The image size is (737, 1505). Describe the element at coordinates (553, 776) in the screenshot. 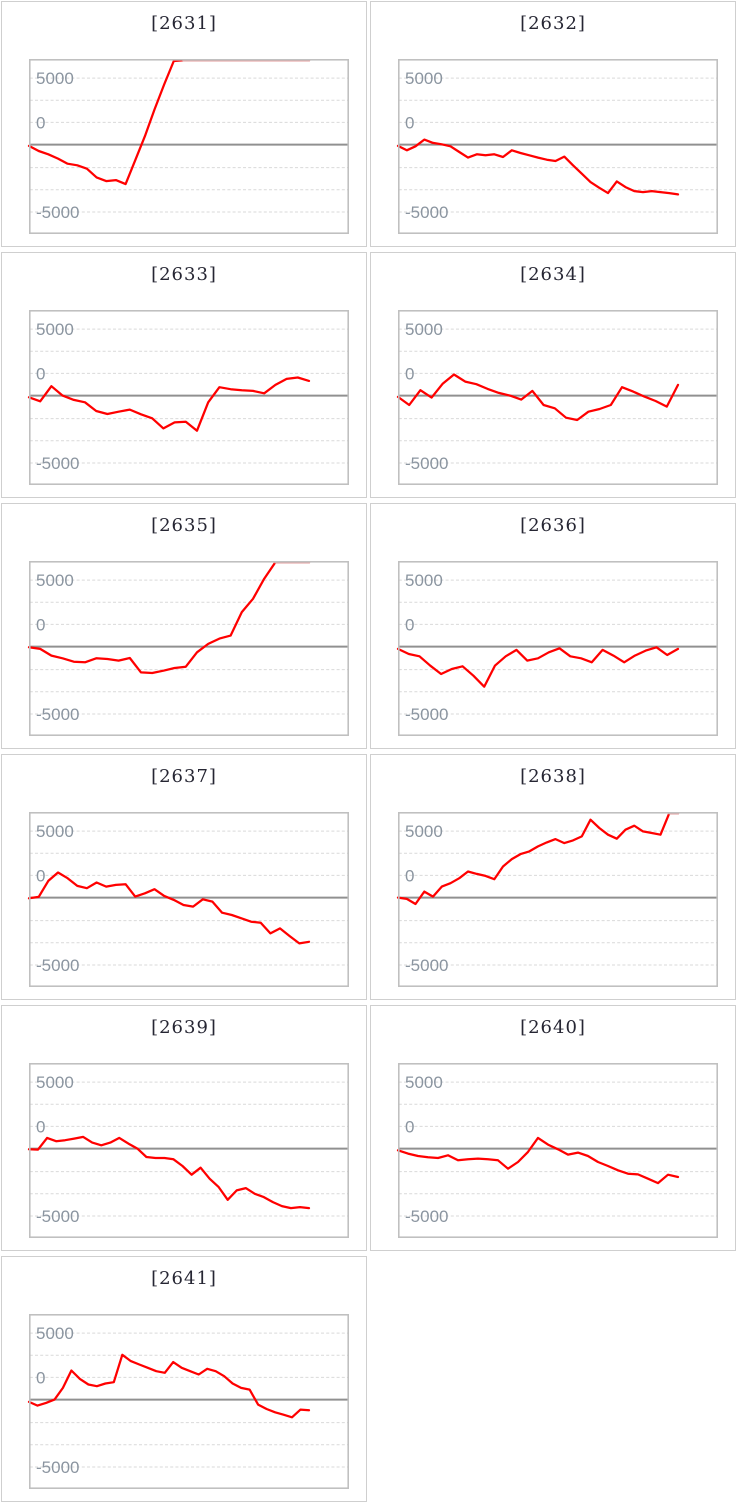

I see `chart-title: [2638]` at that location.